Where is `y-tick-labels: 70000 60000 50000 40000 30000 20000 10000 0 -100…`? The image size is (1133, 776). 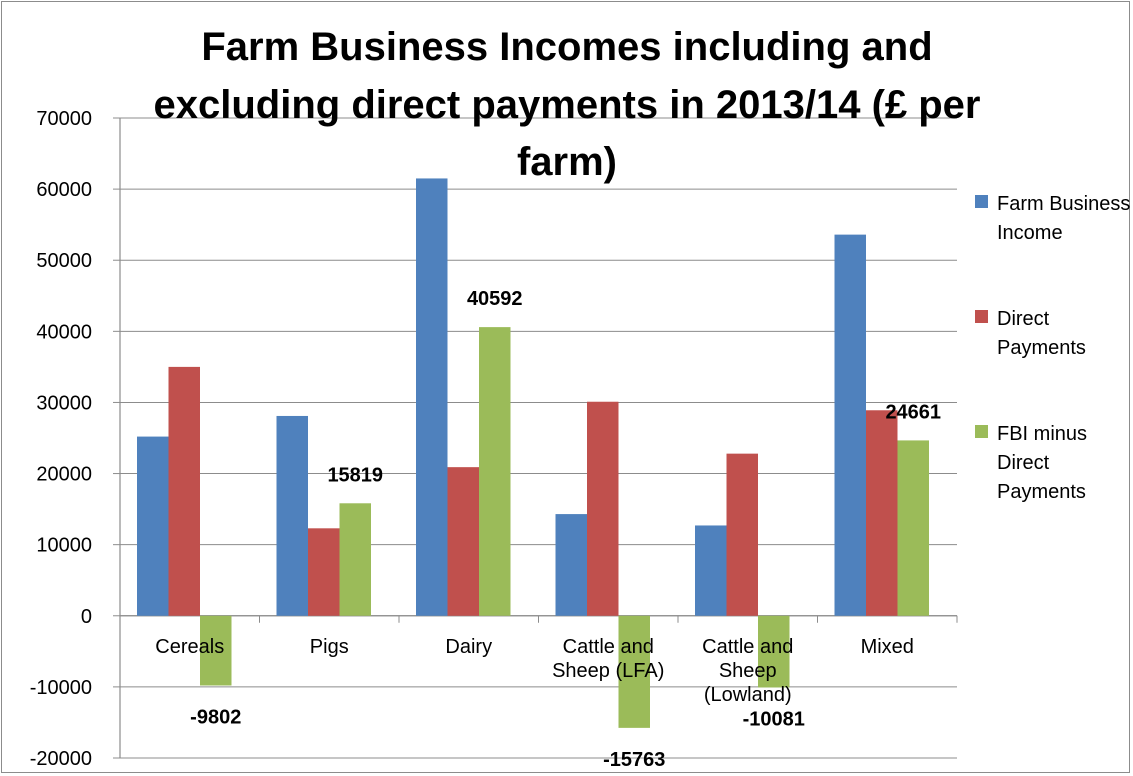
y-tick-labels: 70000 60000 50000 40000 30000 20000 10000 0 -100… is located at coordinates (61, 439).